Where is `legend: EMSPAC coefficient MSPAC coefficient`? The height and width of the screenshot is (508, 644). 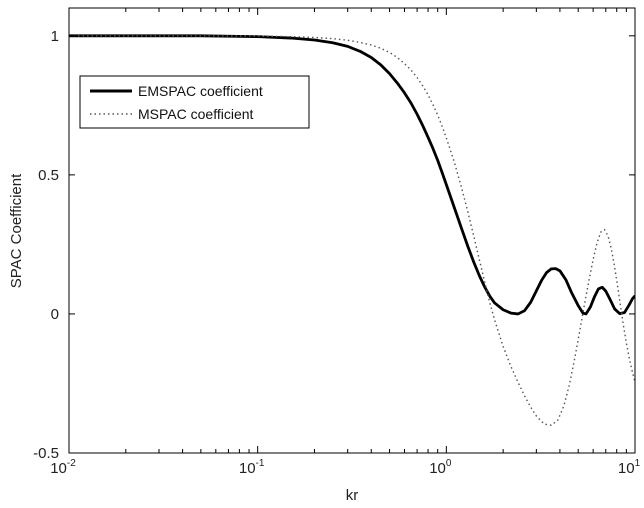
legend: EMSPAC coefficient MSPAC coefficient is located at coordinates (194, 102).